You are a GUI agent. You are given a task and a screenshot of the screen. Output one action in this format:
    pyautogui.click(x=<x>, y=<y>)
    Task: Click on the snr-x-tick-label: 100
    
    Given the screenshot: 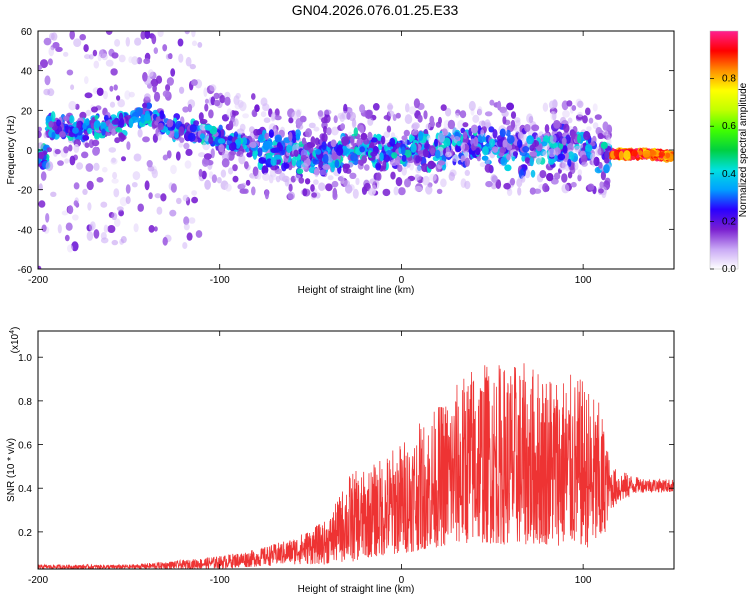 What is the action you would take?
    pyautogui.click(x=583, y=580)
    